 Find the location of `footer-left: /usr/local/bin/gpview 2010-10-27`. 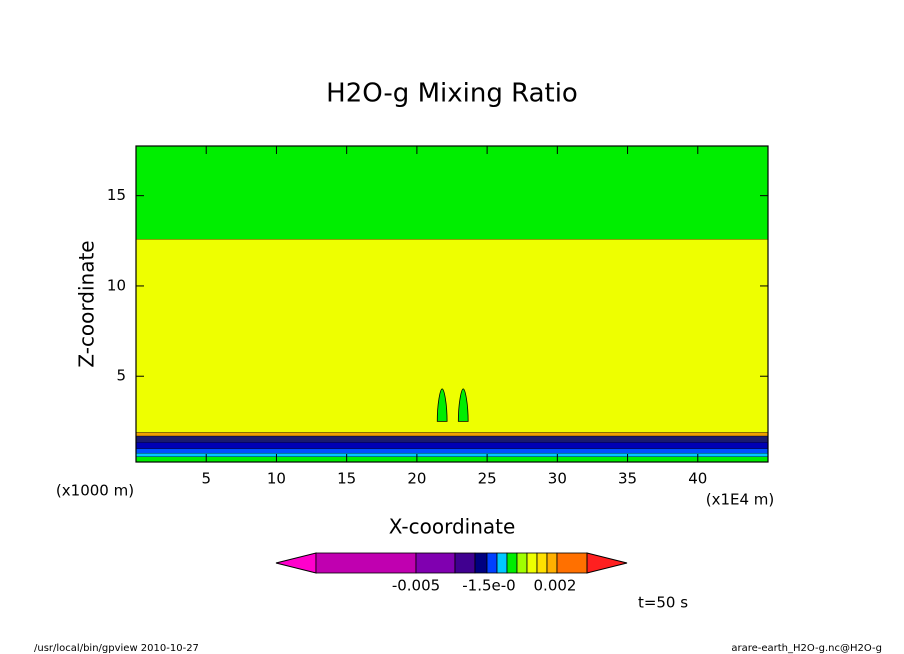

footer-left: /usr/local/bin/gpview 2010-10-27 is located at coordinates (116, 648).